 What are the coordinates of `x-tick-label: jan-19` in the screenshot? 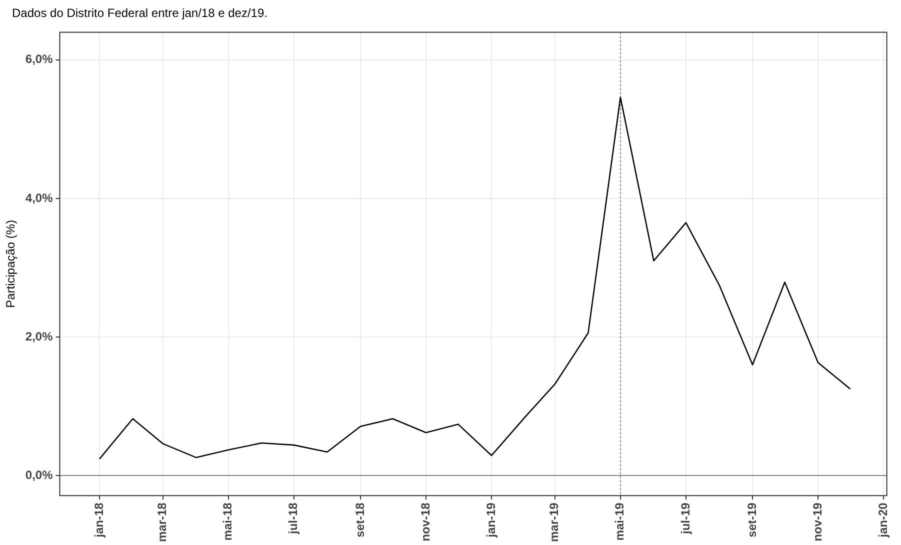 It's located at (491, 520).